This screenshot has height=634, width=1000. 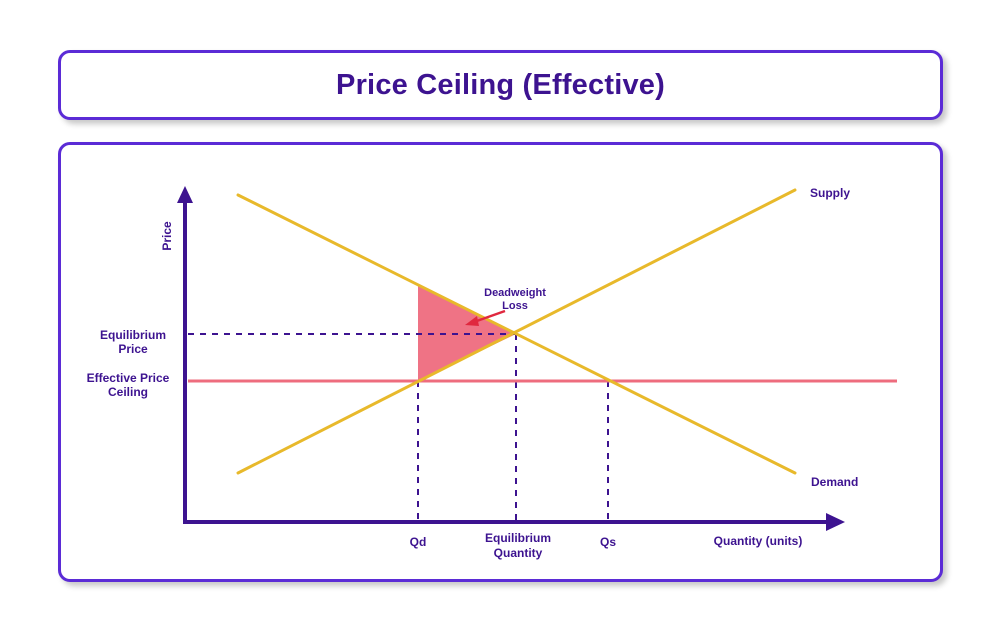 I want to click on qd-label: Qd, so click(x=418, y=542).